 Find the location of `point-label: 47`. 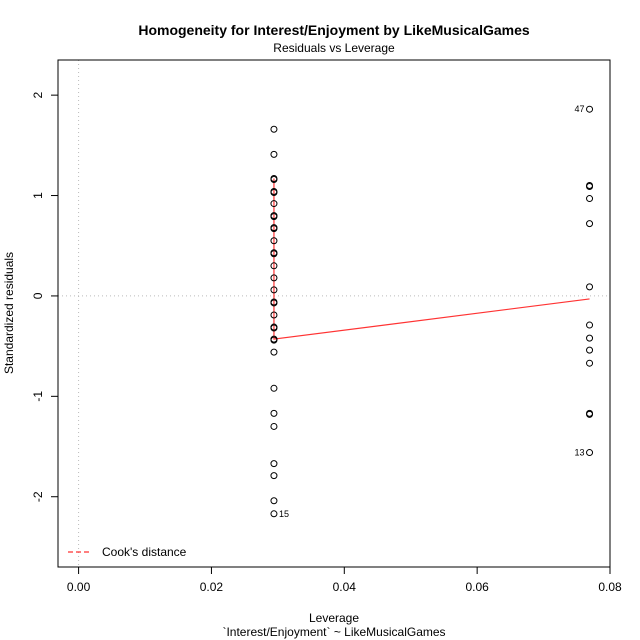

point-label: 47 is located at coordinates (580, 109).